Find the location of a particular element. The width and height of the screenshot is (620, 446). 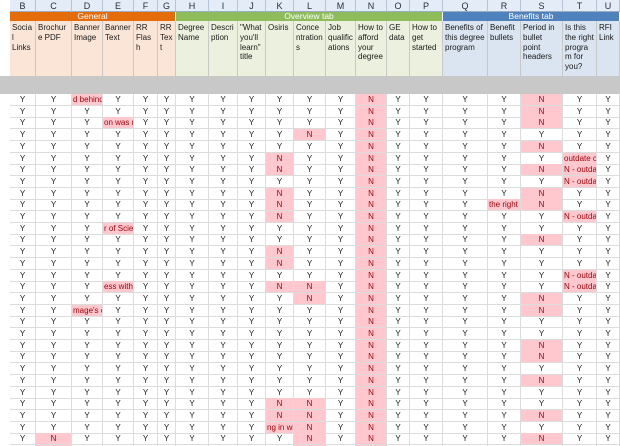

cell-r14-c10: Y is located at coordinates (310, 263).